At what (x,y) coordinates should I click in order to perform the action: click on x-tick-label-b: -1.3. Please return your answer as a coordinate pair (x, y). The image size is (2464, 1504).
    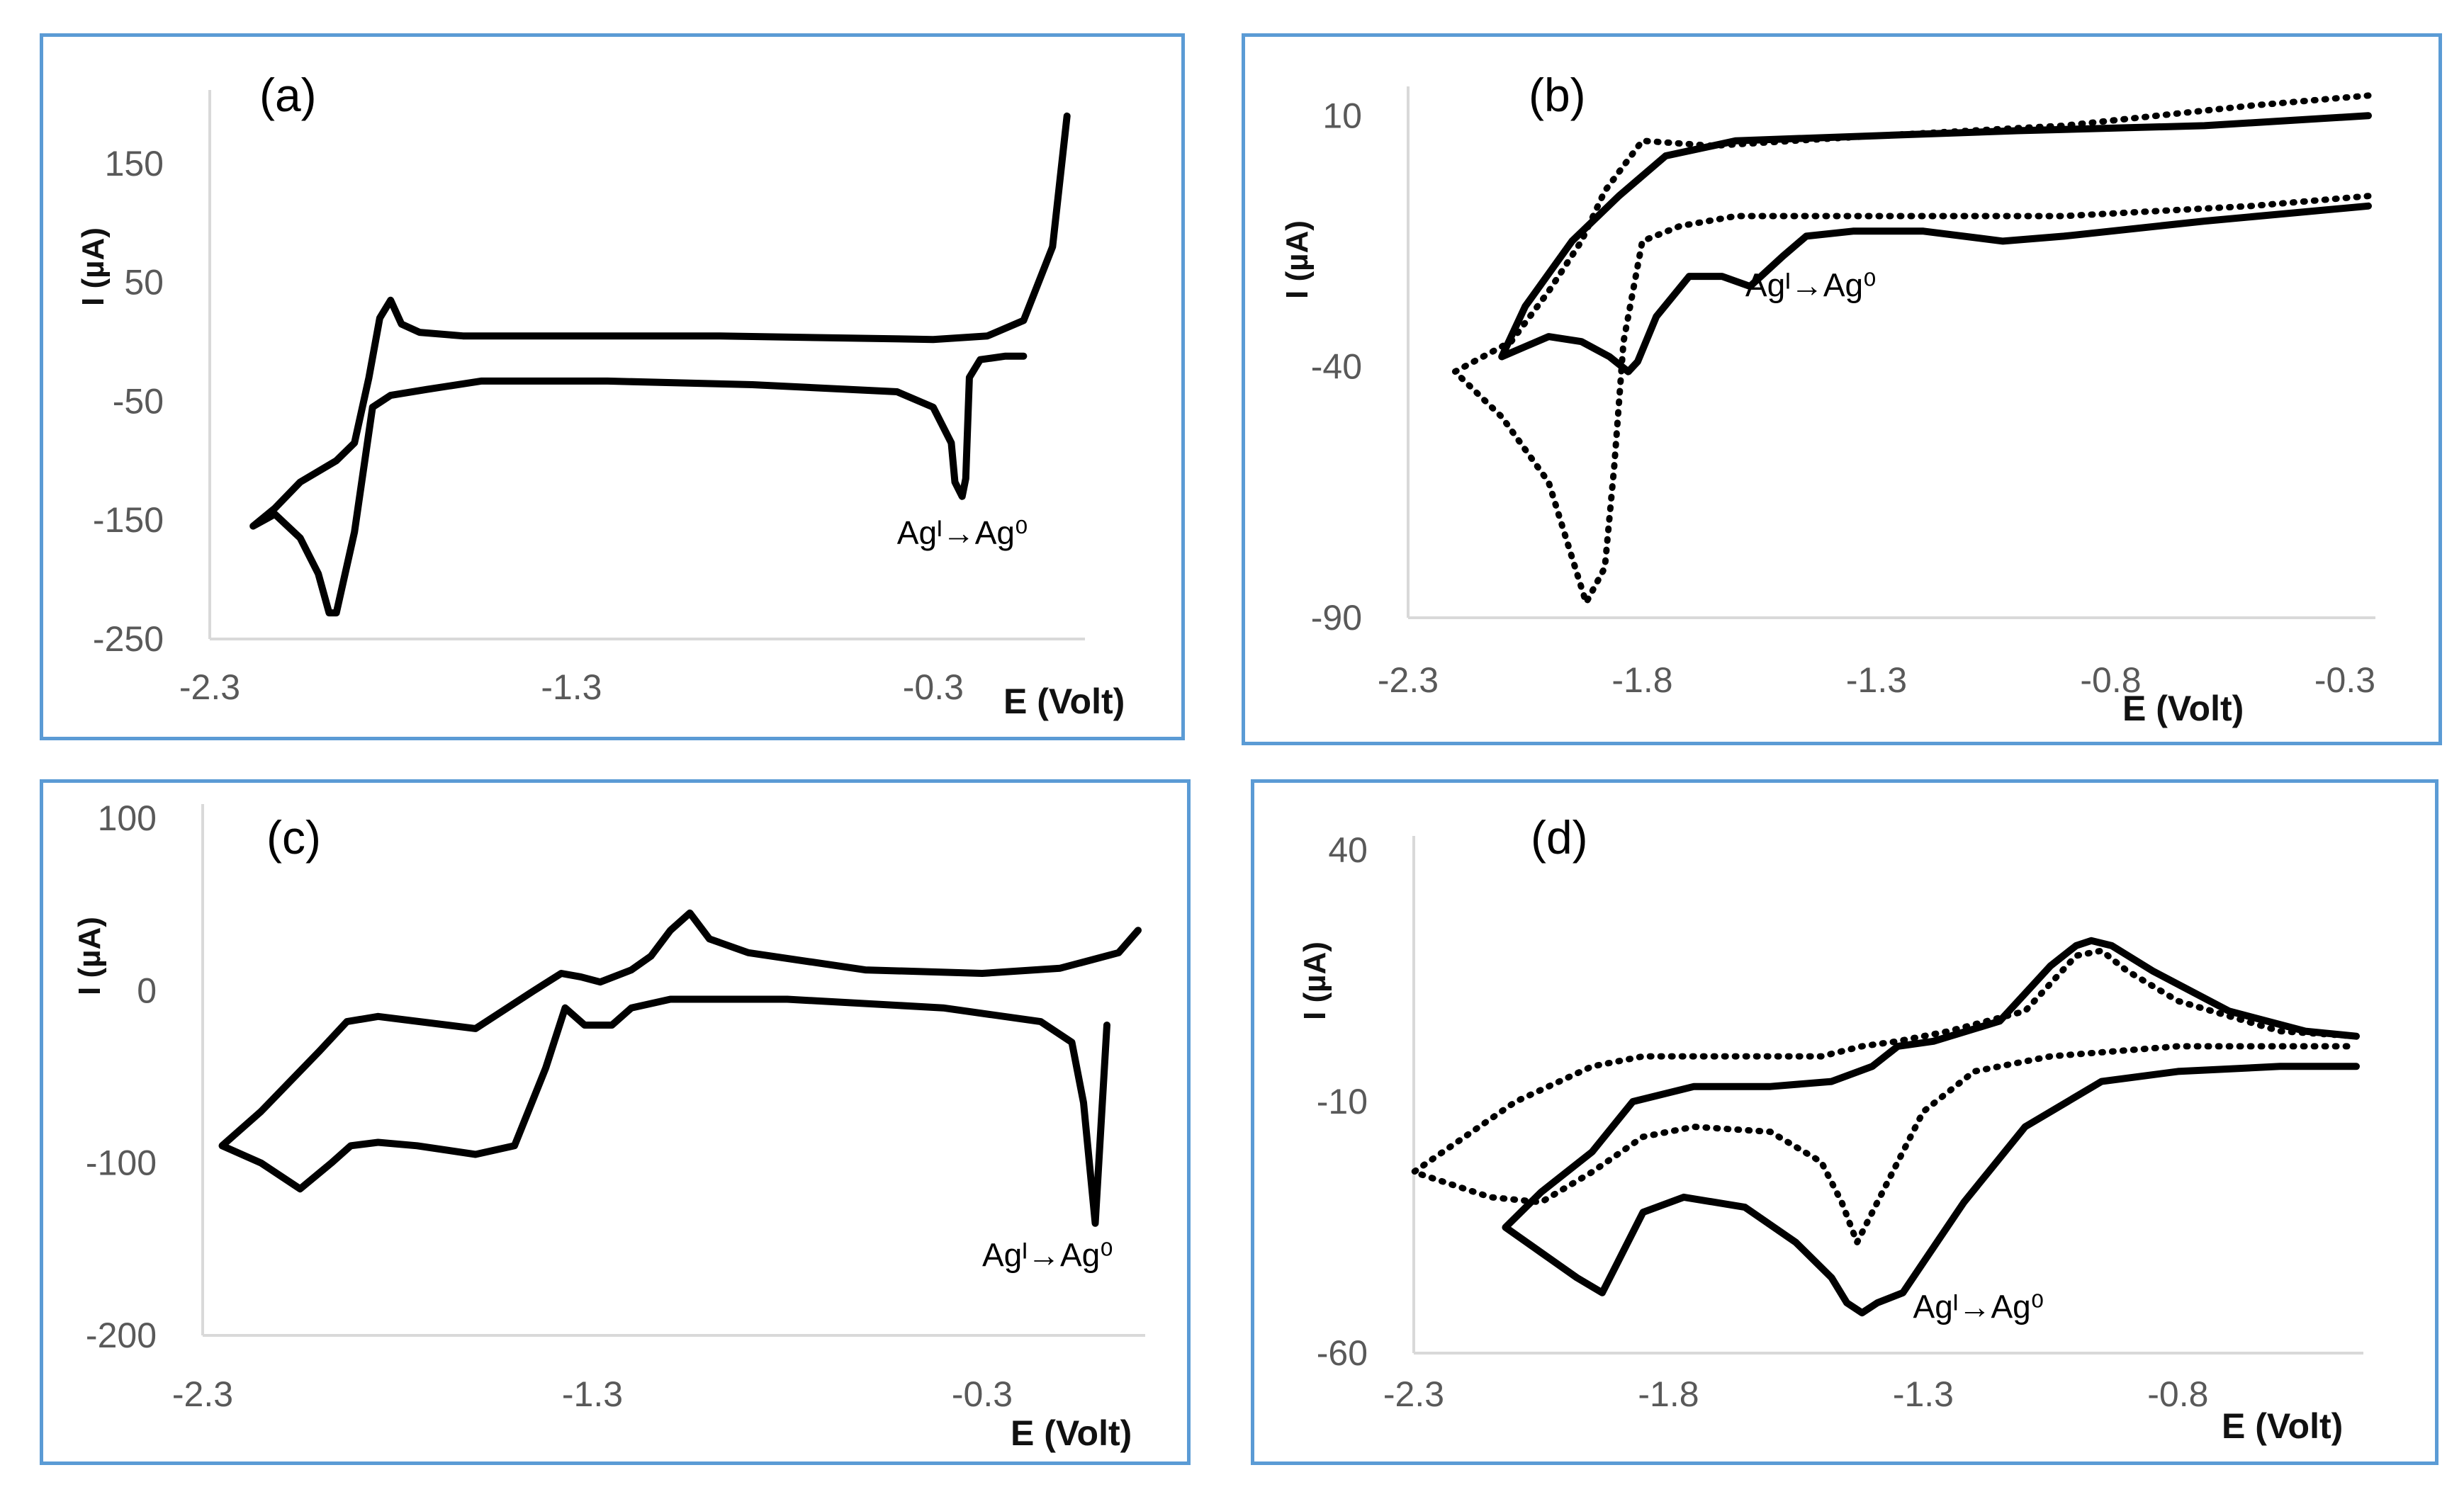
    Looking at the image, I should click on (1876, 680).